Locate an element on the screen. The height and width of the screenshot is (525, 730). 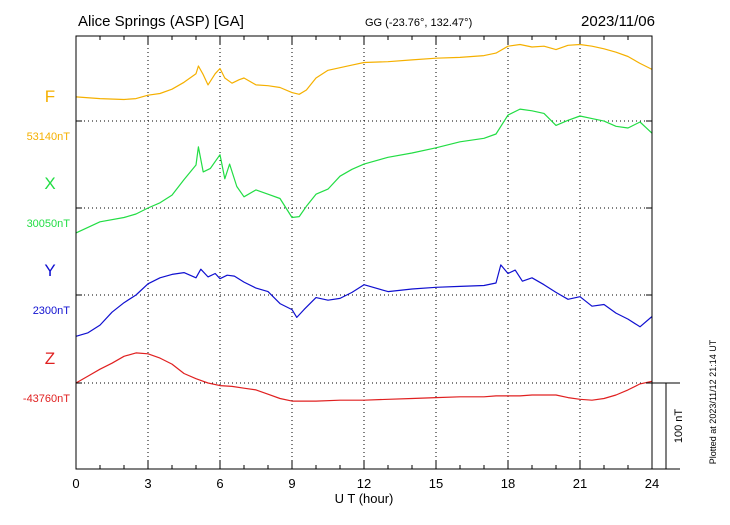
series-line-y is located at coordinates (364, 300).